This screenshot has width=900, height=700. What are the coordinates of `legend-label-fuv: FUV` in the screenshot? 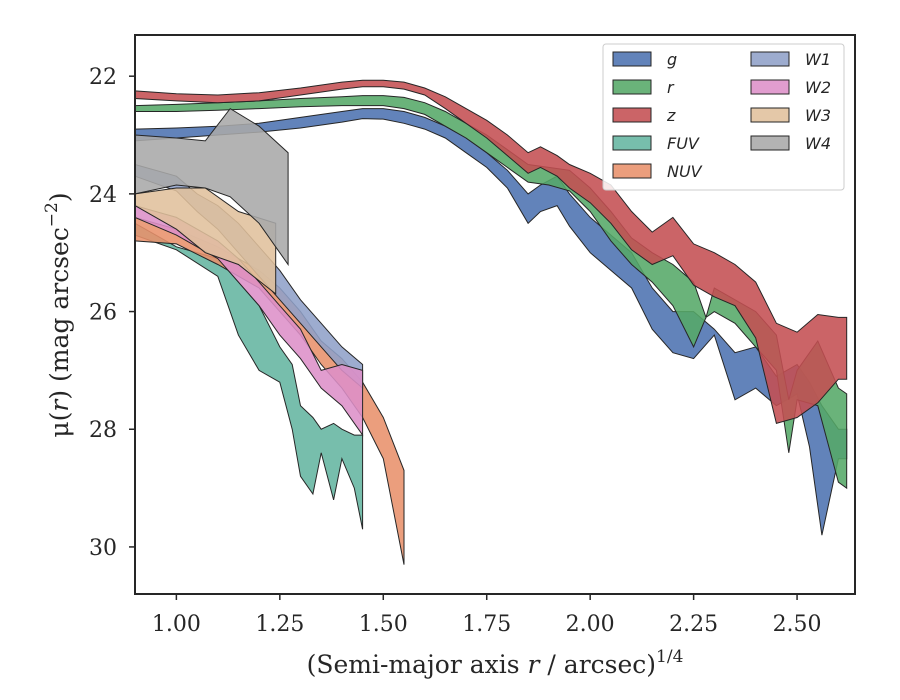 It's located at (683, 143).